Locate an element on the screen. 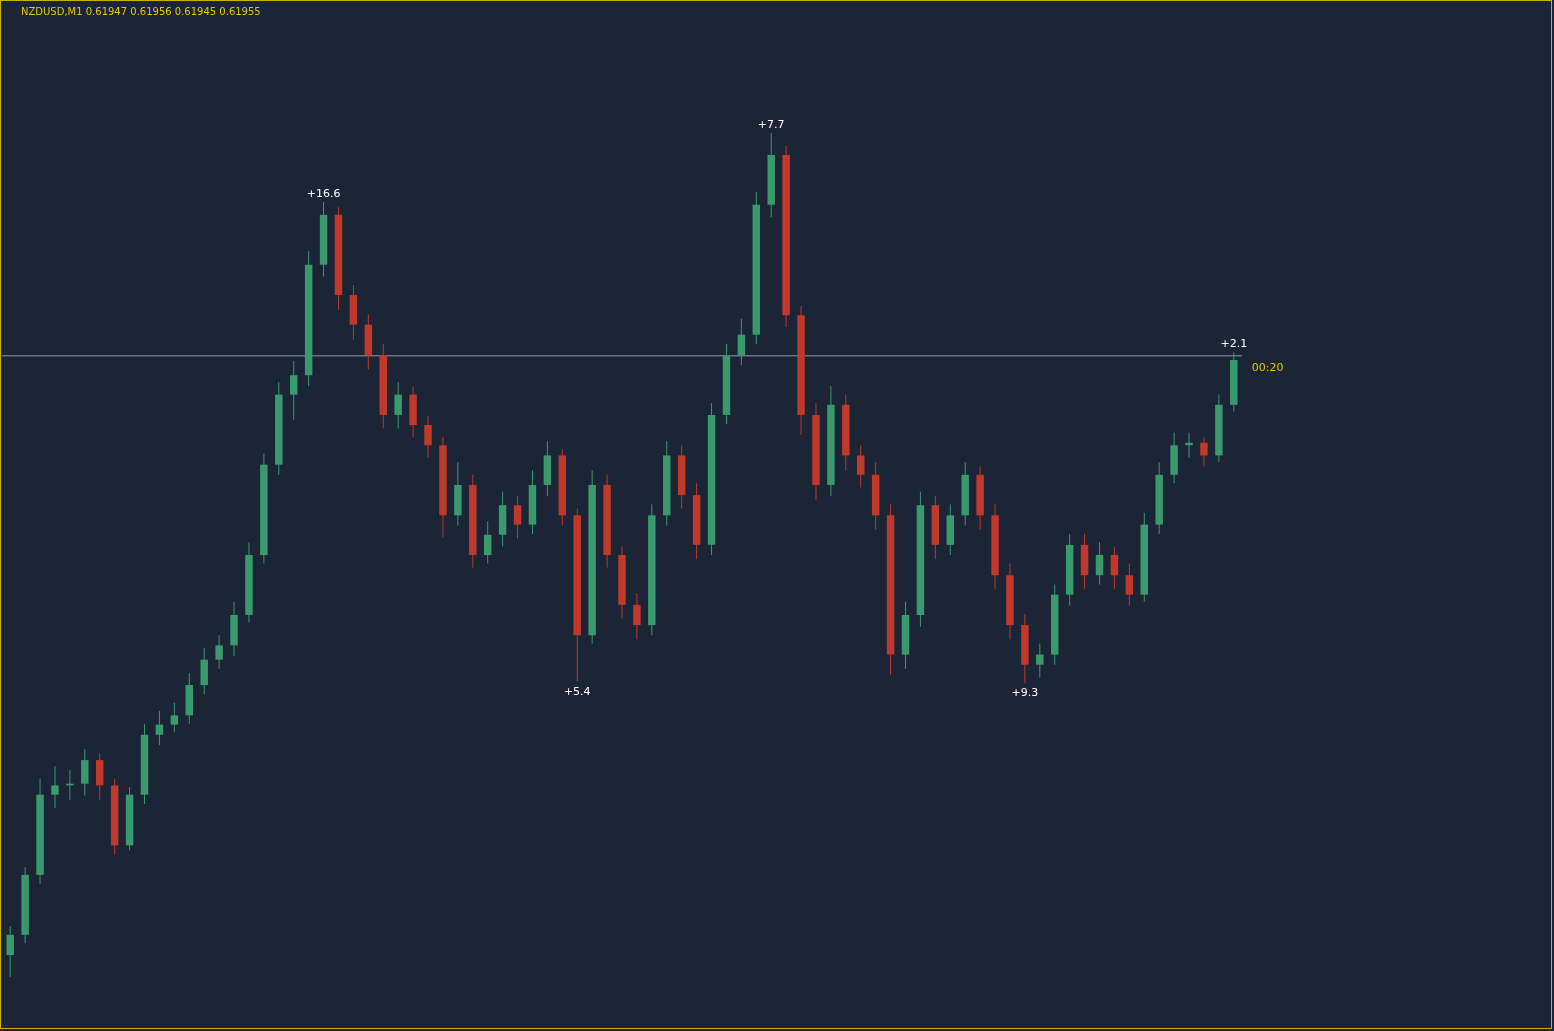  annotation: +9.3 is located at coordinates (1025, 693).